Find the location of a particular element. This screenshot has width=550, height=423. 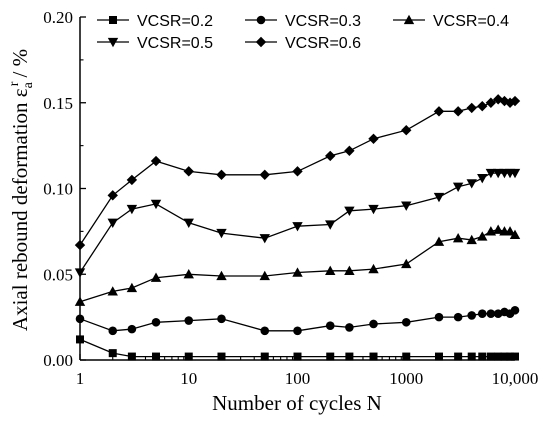

x-tick-label: 10,000 is located at coordinates (515, 378).